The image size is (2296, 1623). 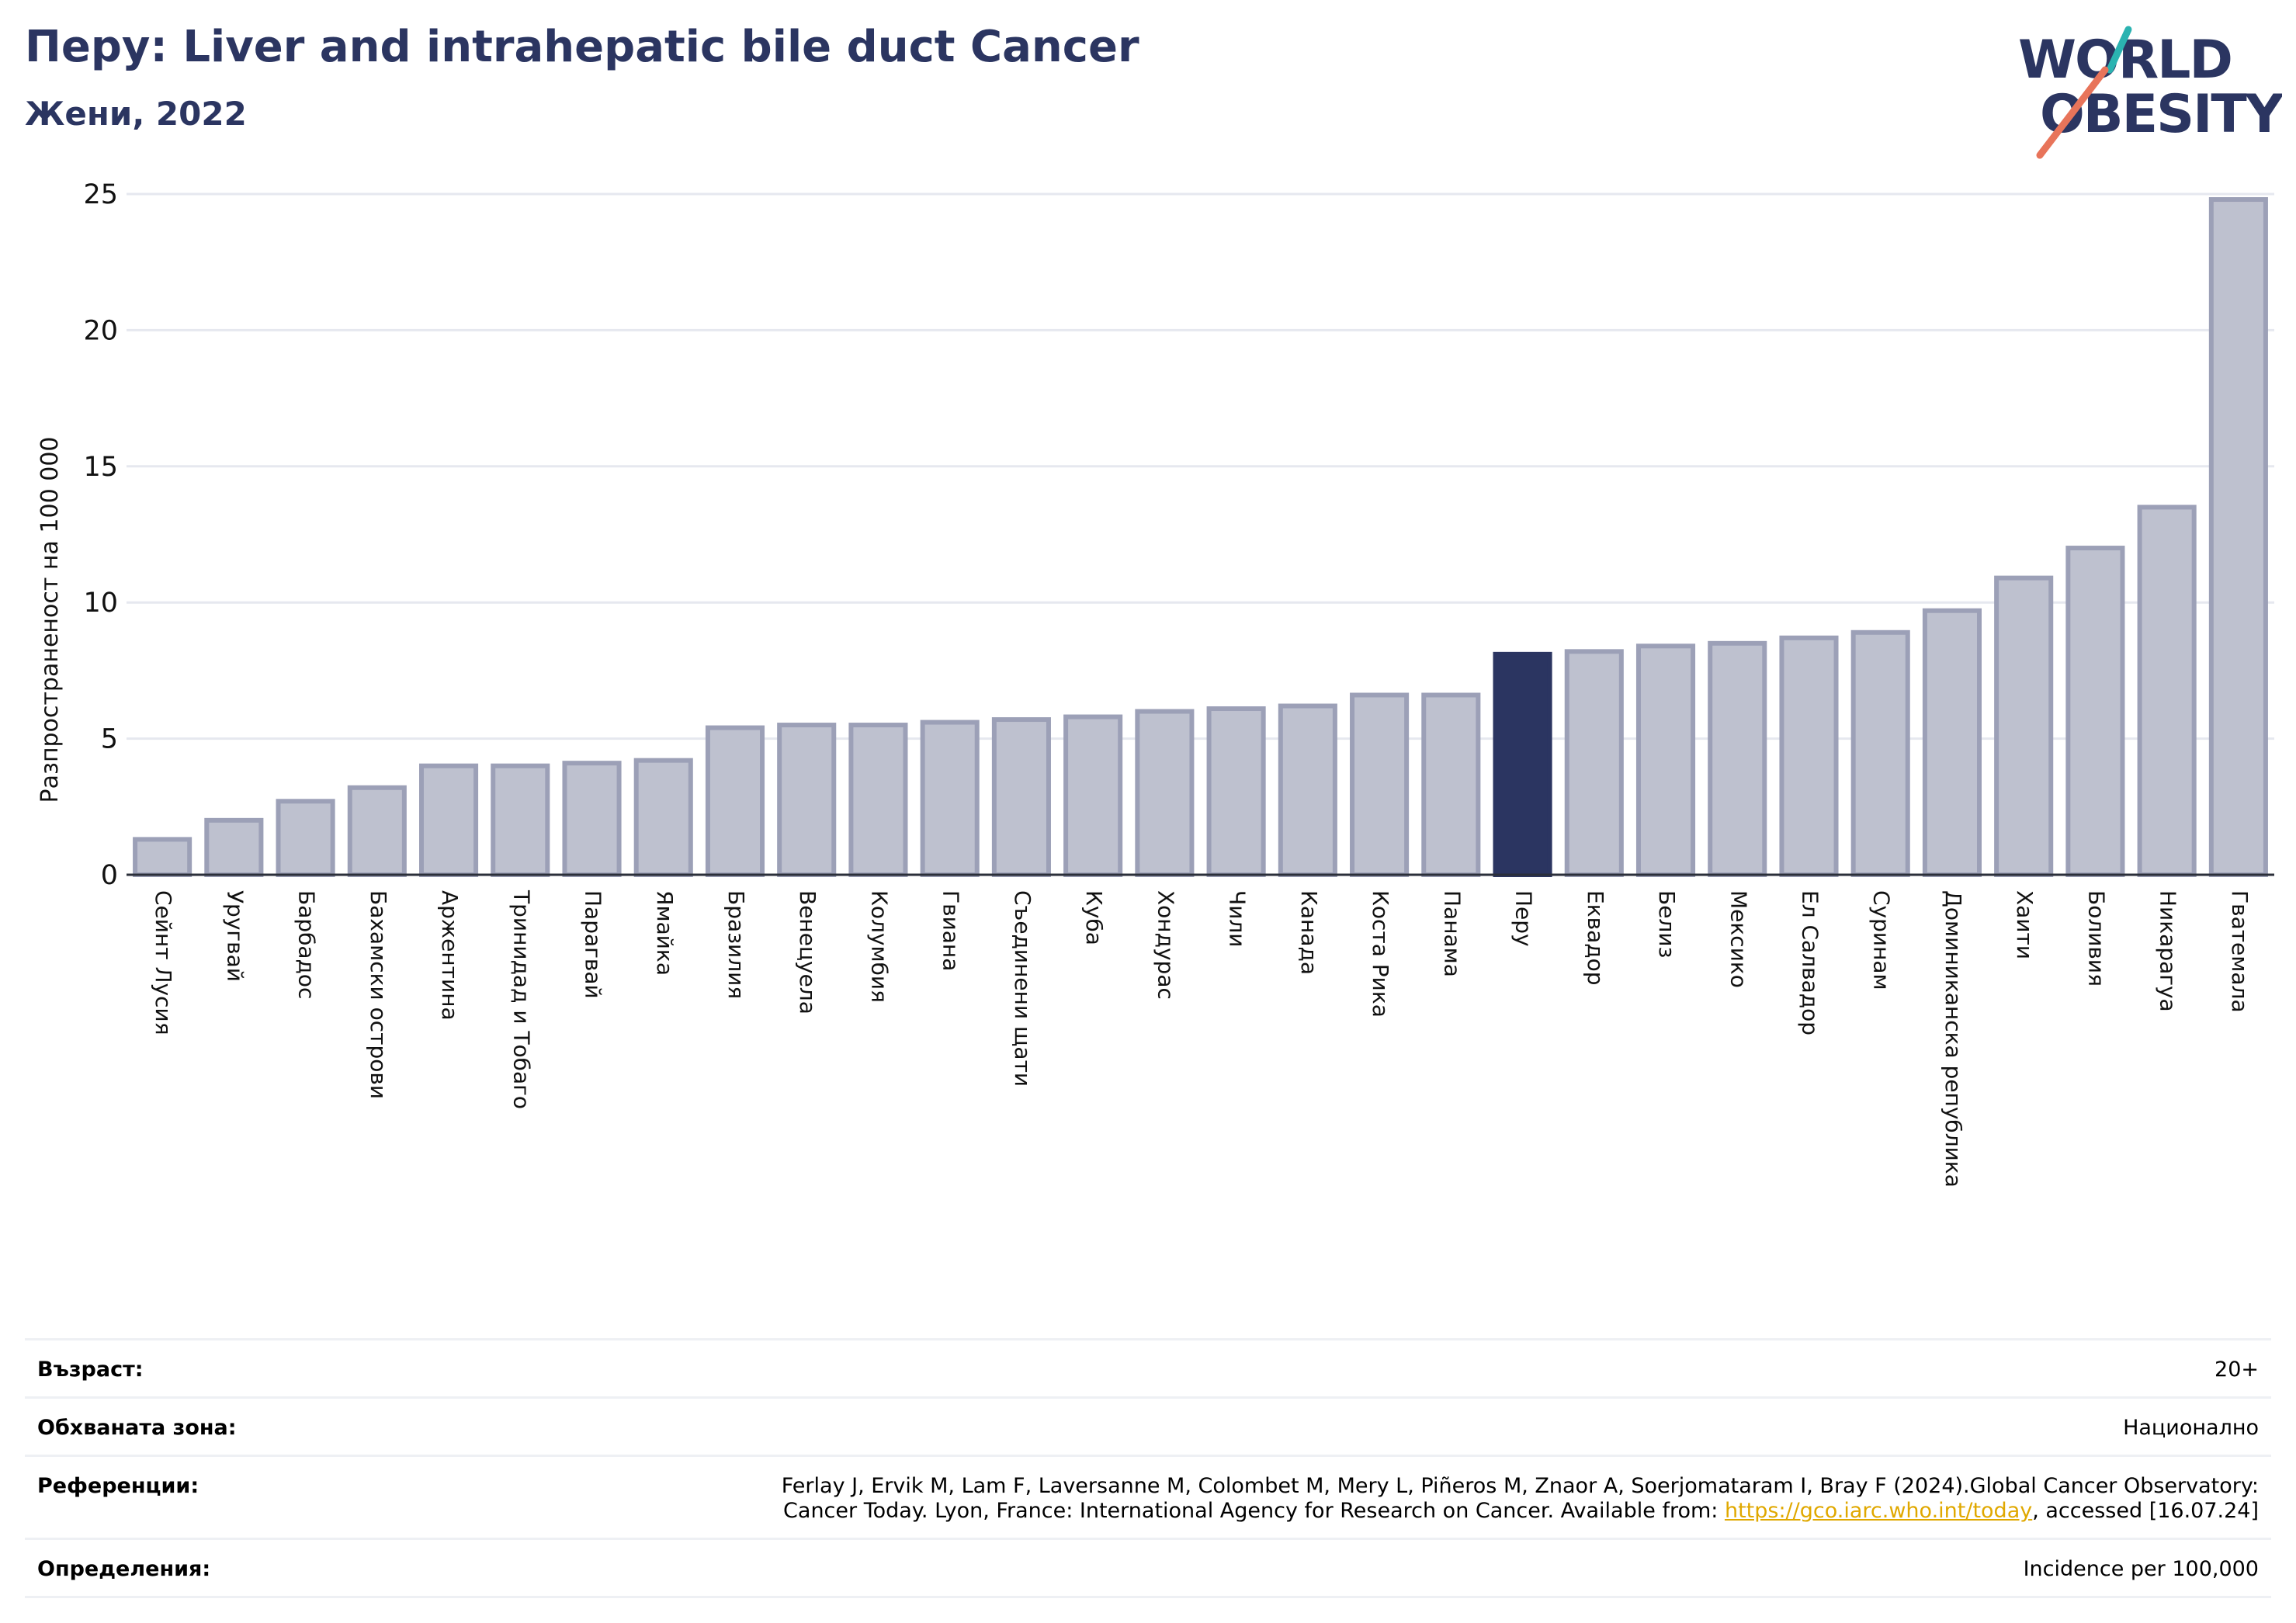 I want to click on x-tick-label: Сейнт Лусия, so click(x=163, y=962).